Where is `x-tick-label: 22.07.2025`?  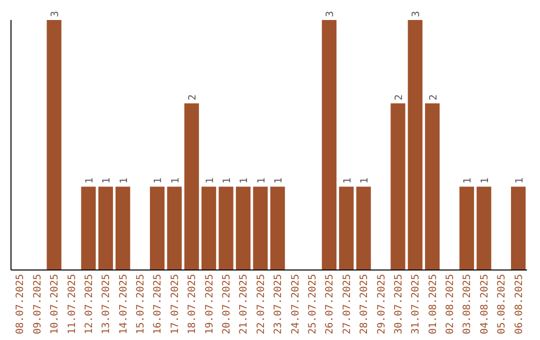 x-tick-label: 22.07.2025 is located at coordinates (261, 304).